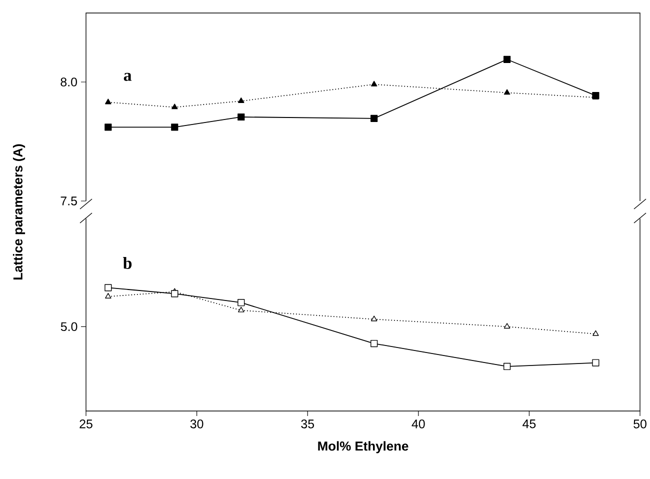 The width and height of the screenshot is (650, 479). Describe the element at coordinates (363, 447) in the screenshot. I see `x-axis-title: Mol% Ethylene` at that location.